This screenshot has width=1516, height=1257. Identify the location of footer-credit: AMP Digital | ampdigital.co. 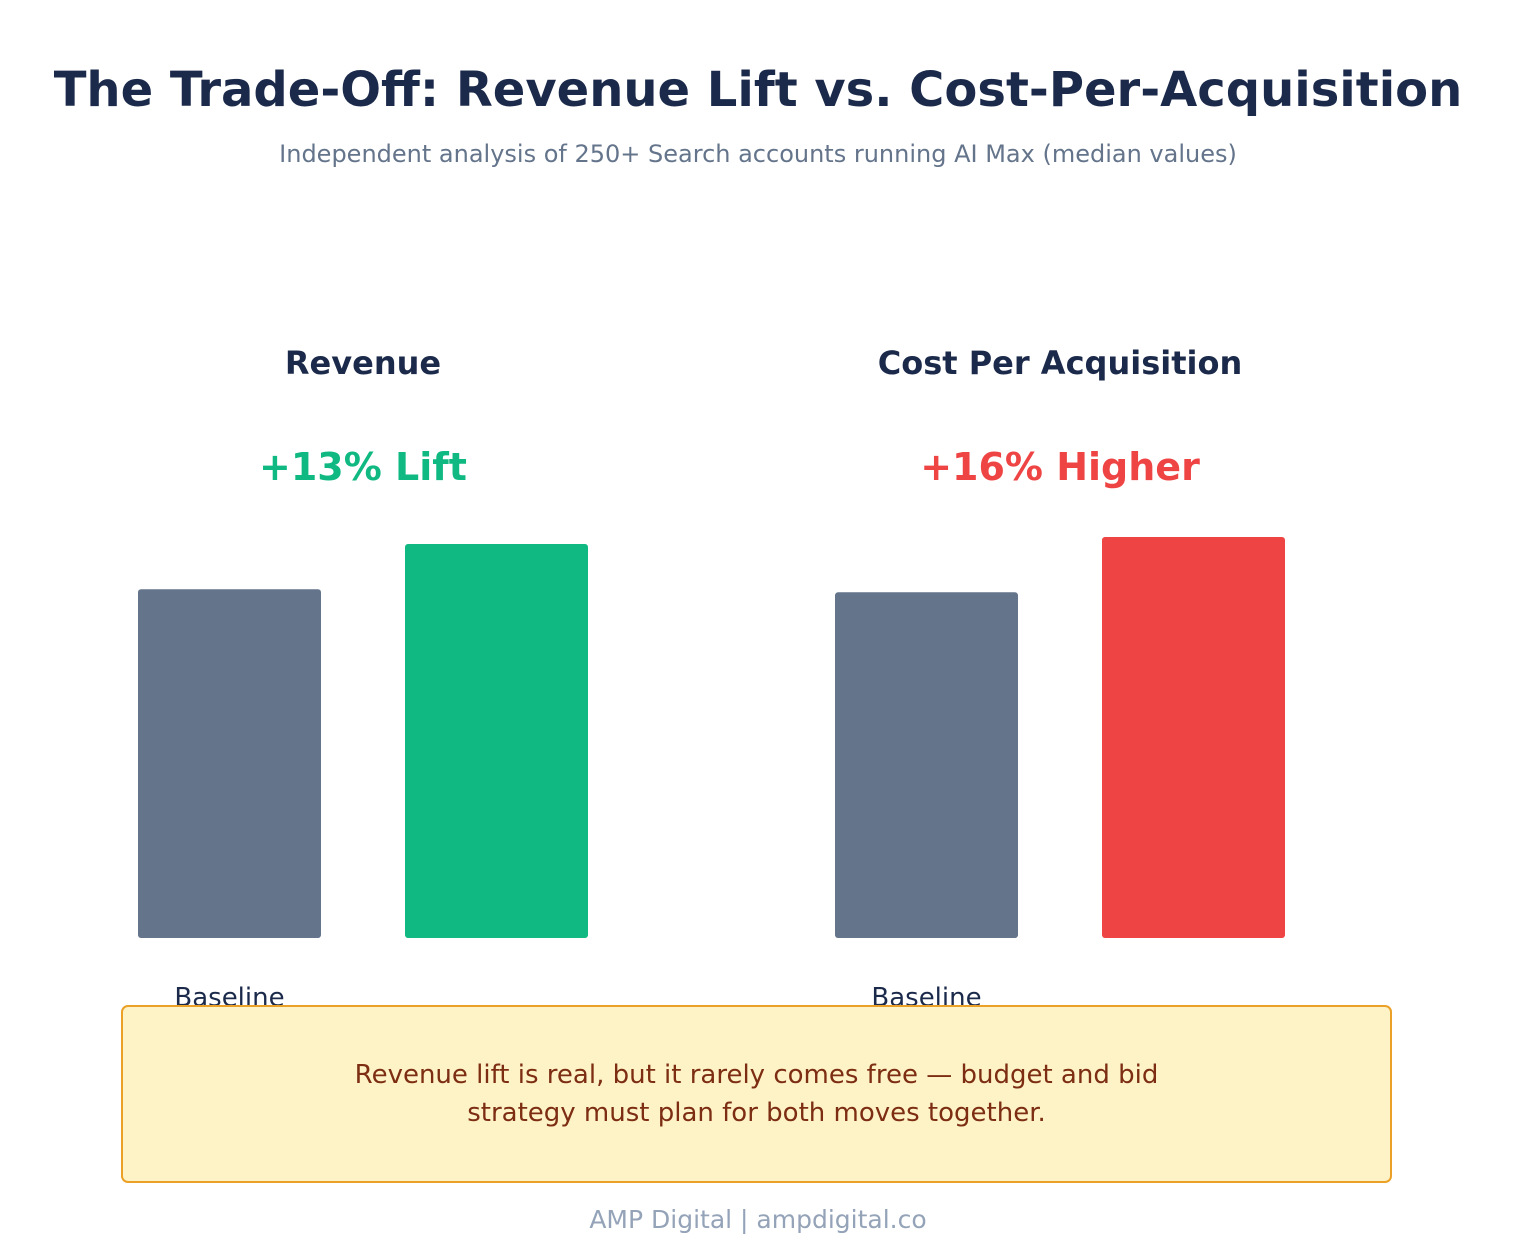
(758, 1219).